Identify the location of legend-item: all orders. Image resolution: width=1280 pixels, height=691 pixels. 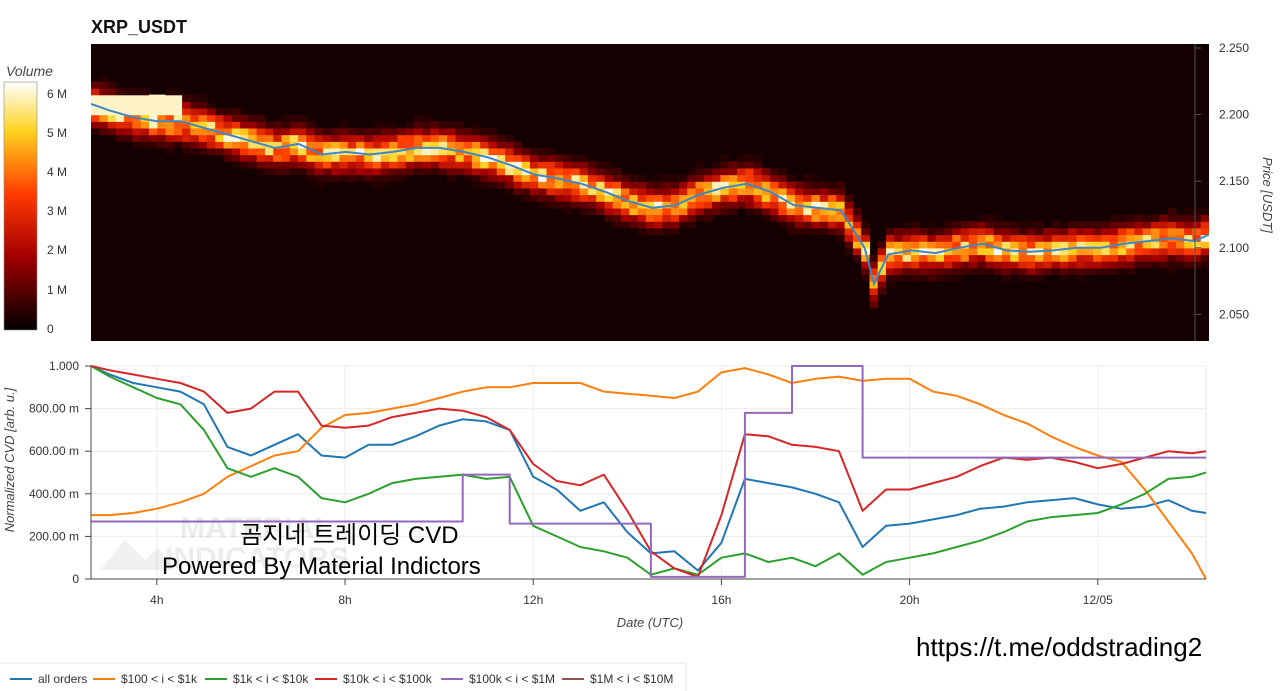
(48, 679).